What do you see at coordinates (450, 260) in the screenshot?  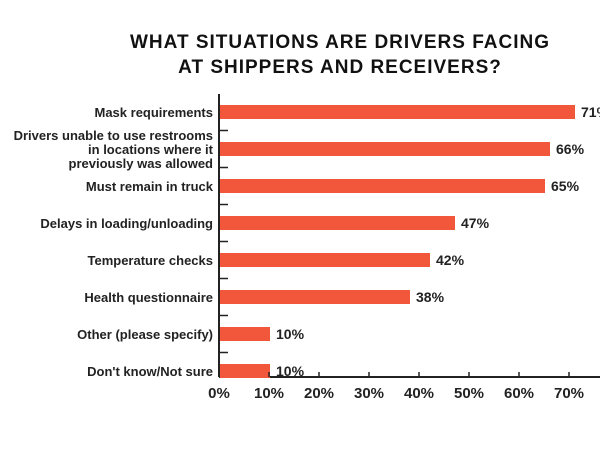 I see `data-label: 42%` at bounding box center [450, 260].